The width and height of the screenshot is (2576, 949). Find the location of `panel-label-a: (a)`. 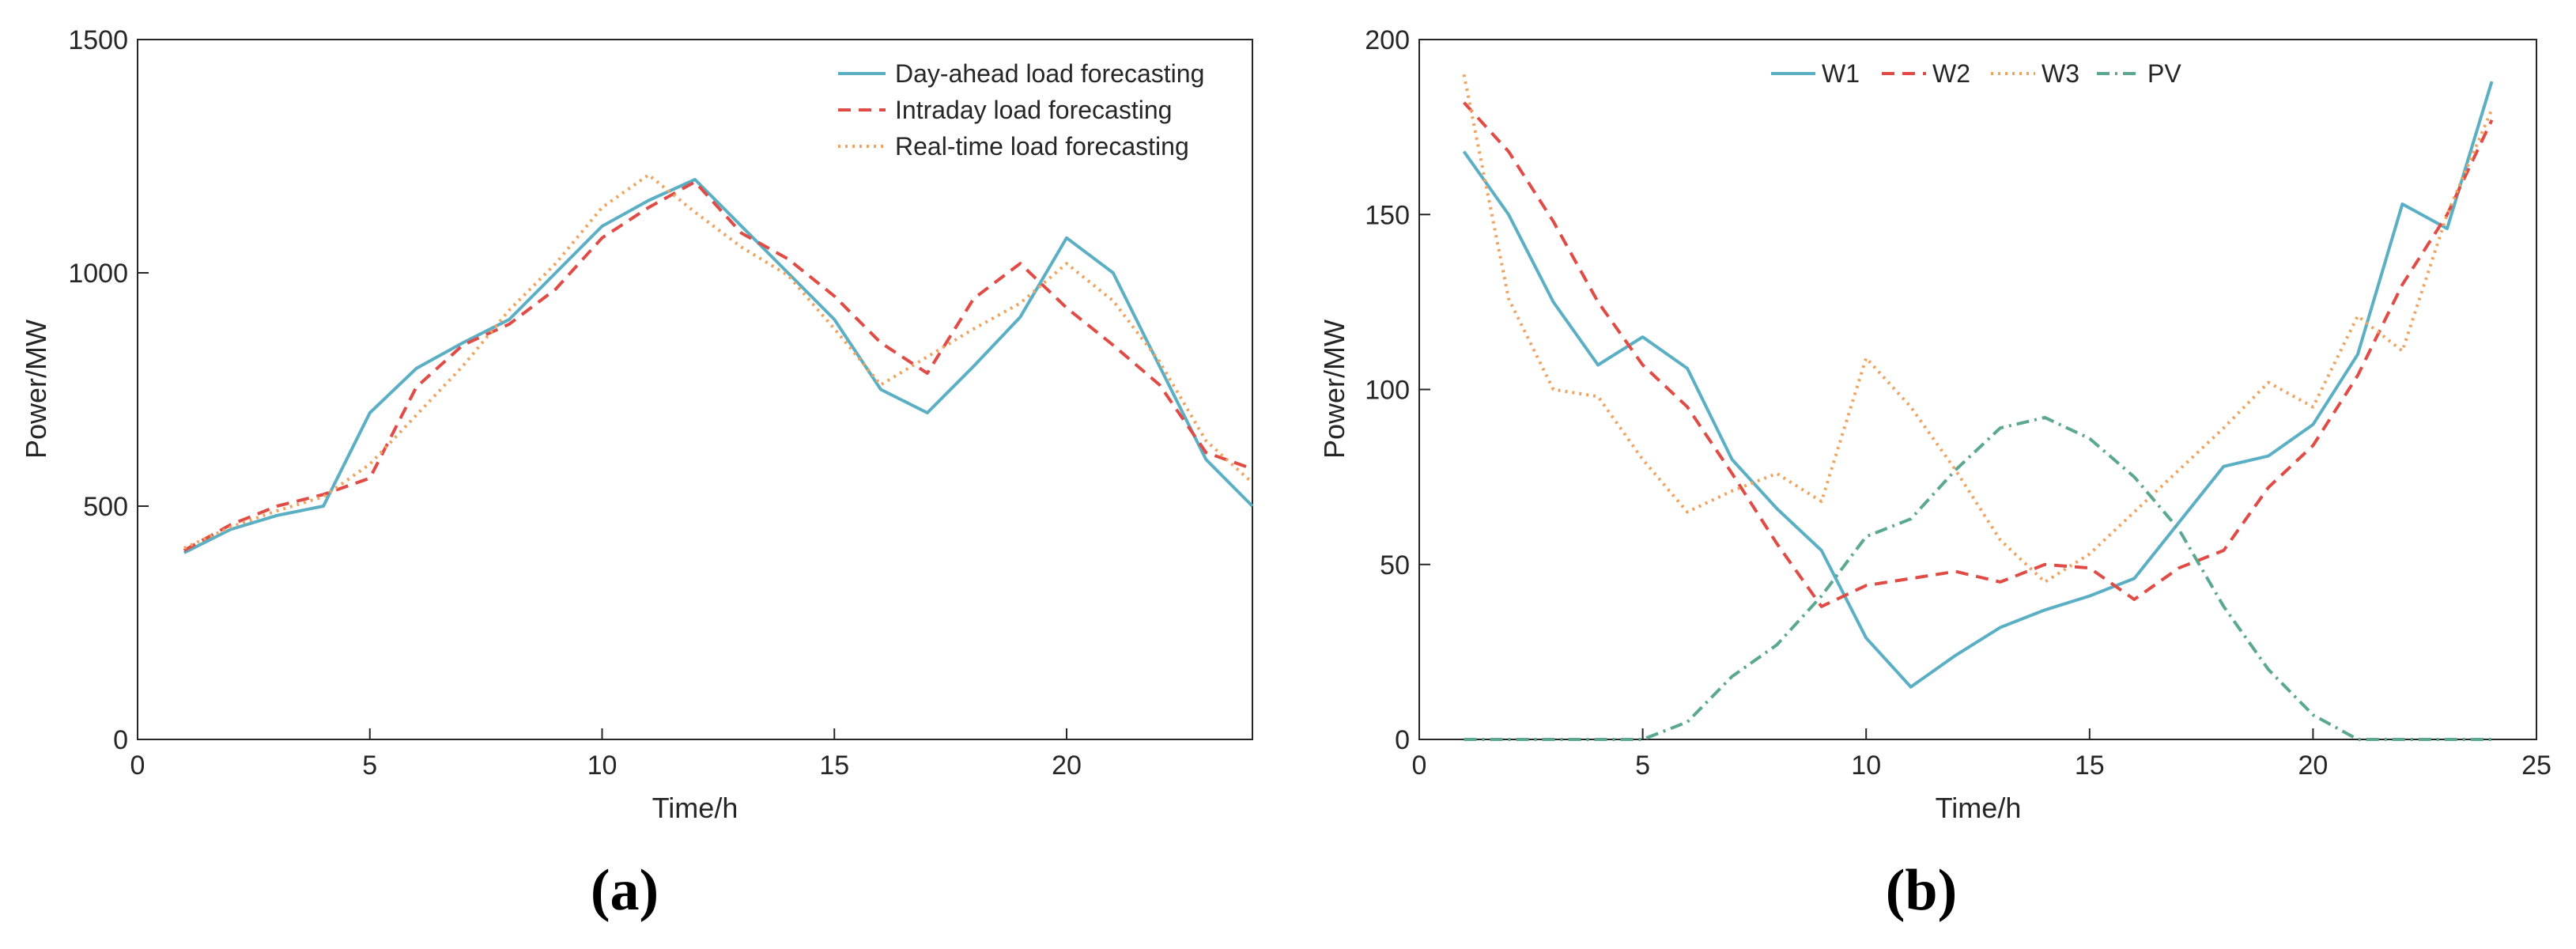

panel-label-a: (a) is located at coordinates (625, 891).